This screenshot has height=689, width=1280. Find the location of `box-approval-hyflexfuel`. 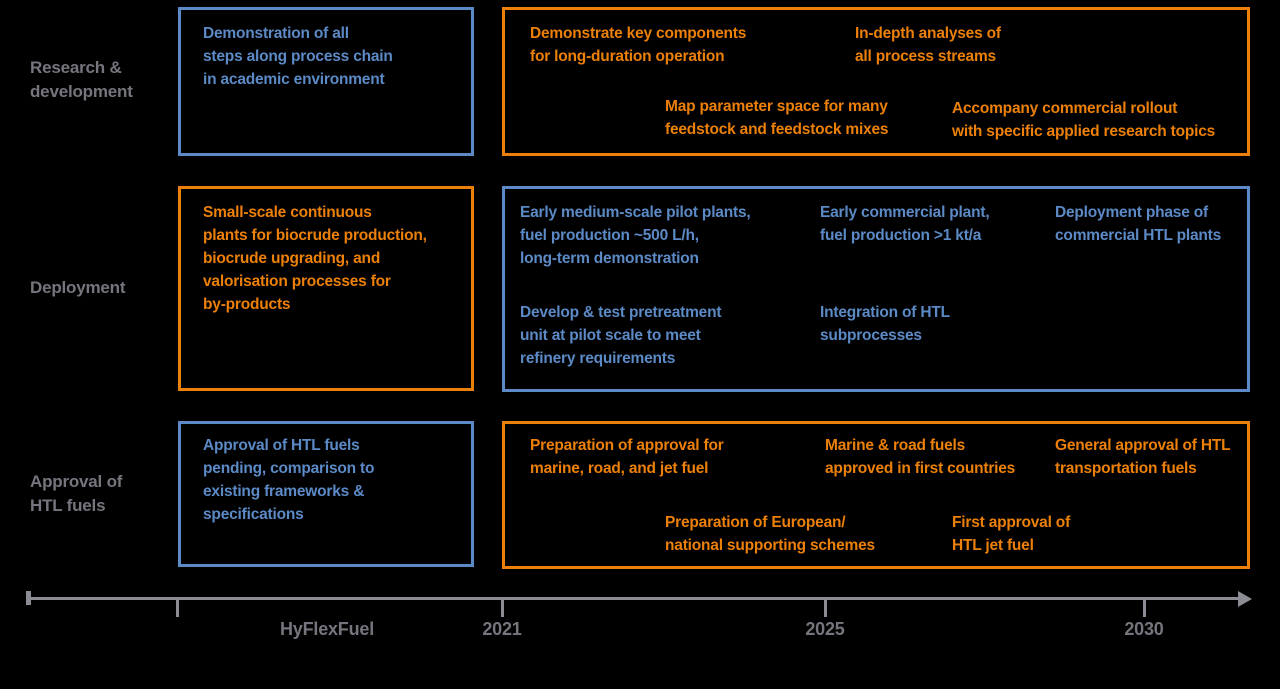

box-approval-hyflexfuel is located at coordinates (326, 494).